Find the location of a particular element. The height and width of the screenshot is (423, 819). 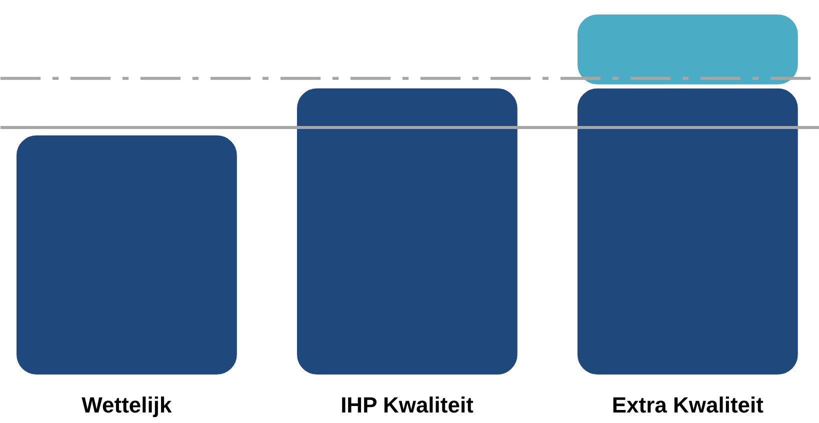

x-tick-label: IHP Kwaliteit is located at coordinates (407, 405).